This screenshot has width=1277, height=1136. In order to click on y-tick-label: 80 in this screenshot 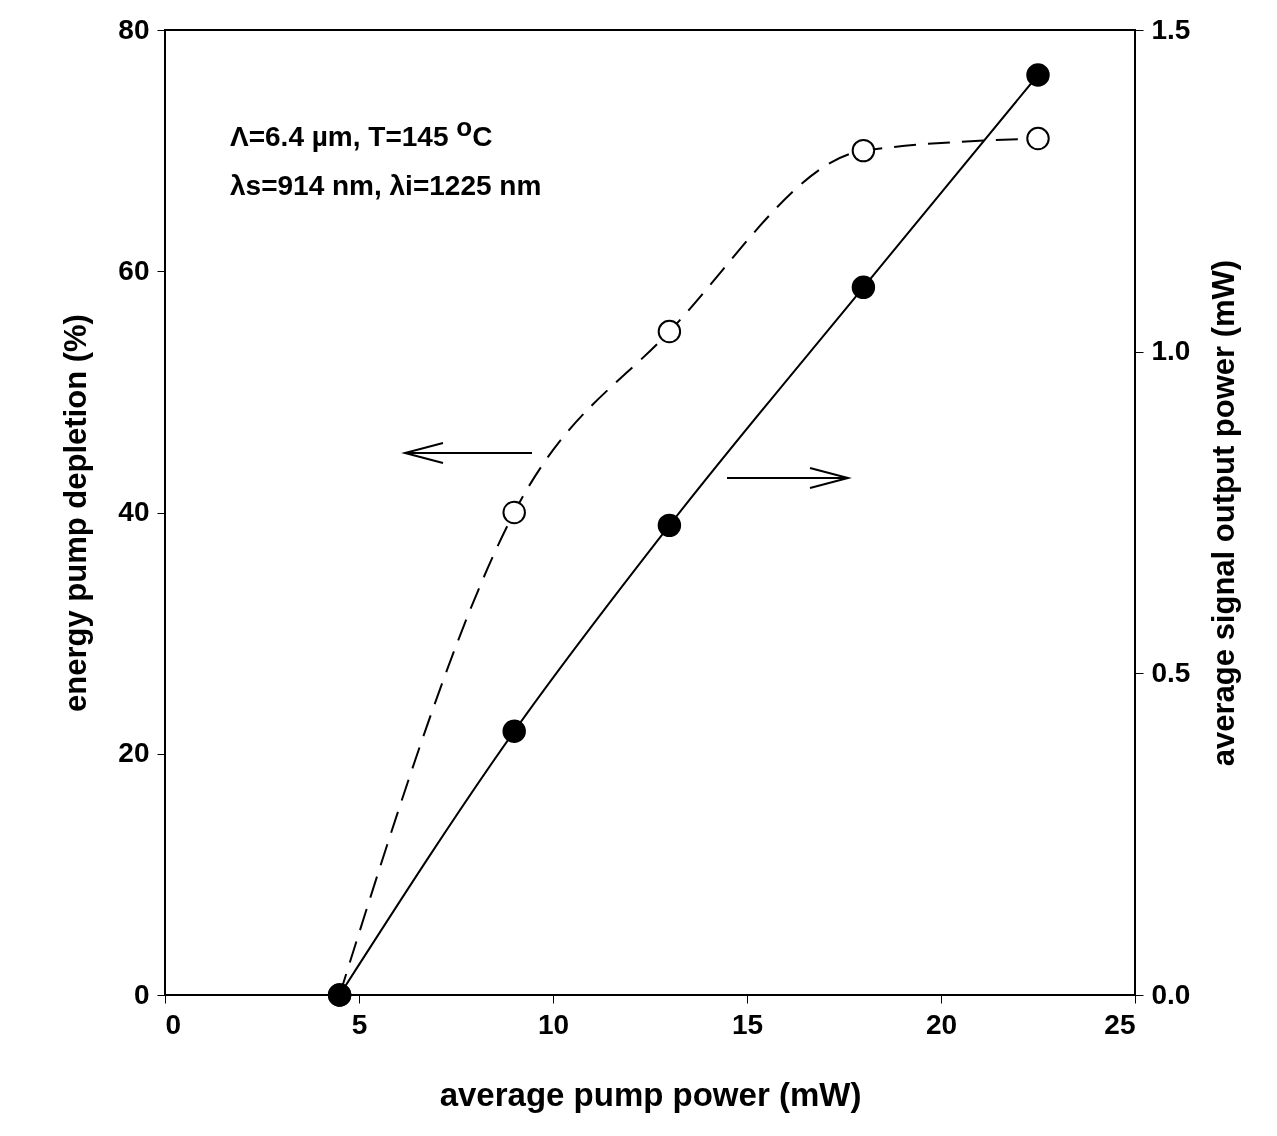, I will do `click(134, 29)`.